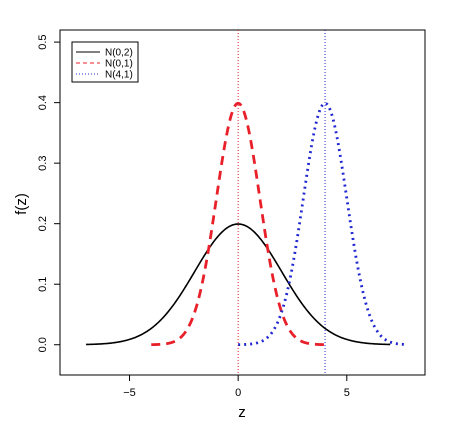 This screenshot has height=426, width=474. I want to click on legend-box, so click(105, 62).